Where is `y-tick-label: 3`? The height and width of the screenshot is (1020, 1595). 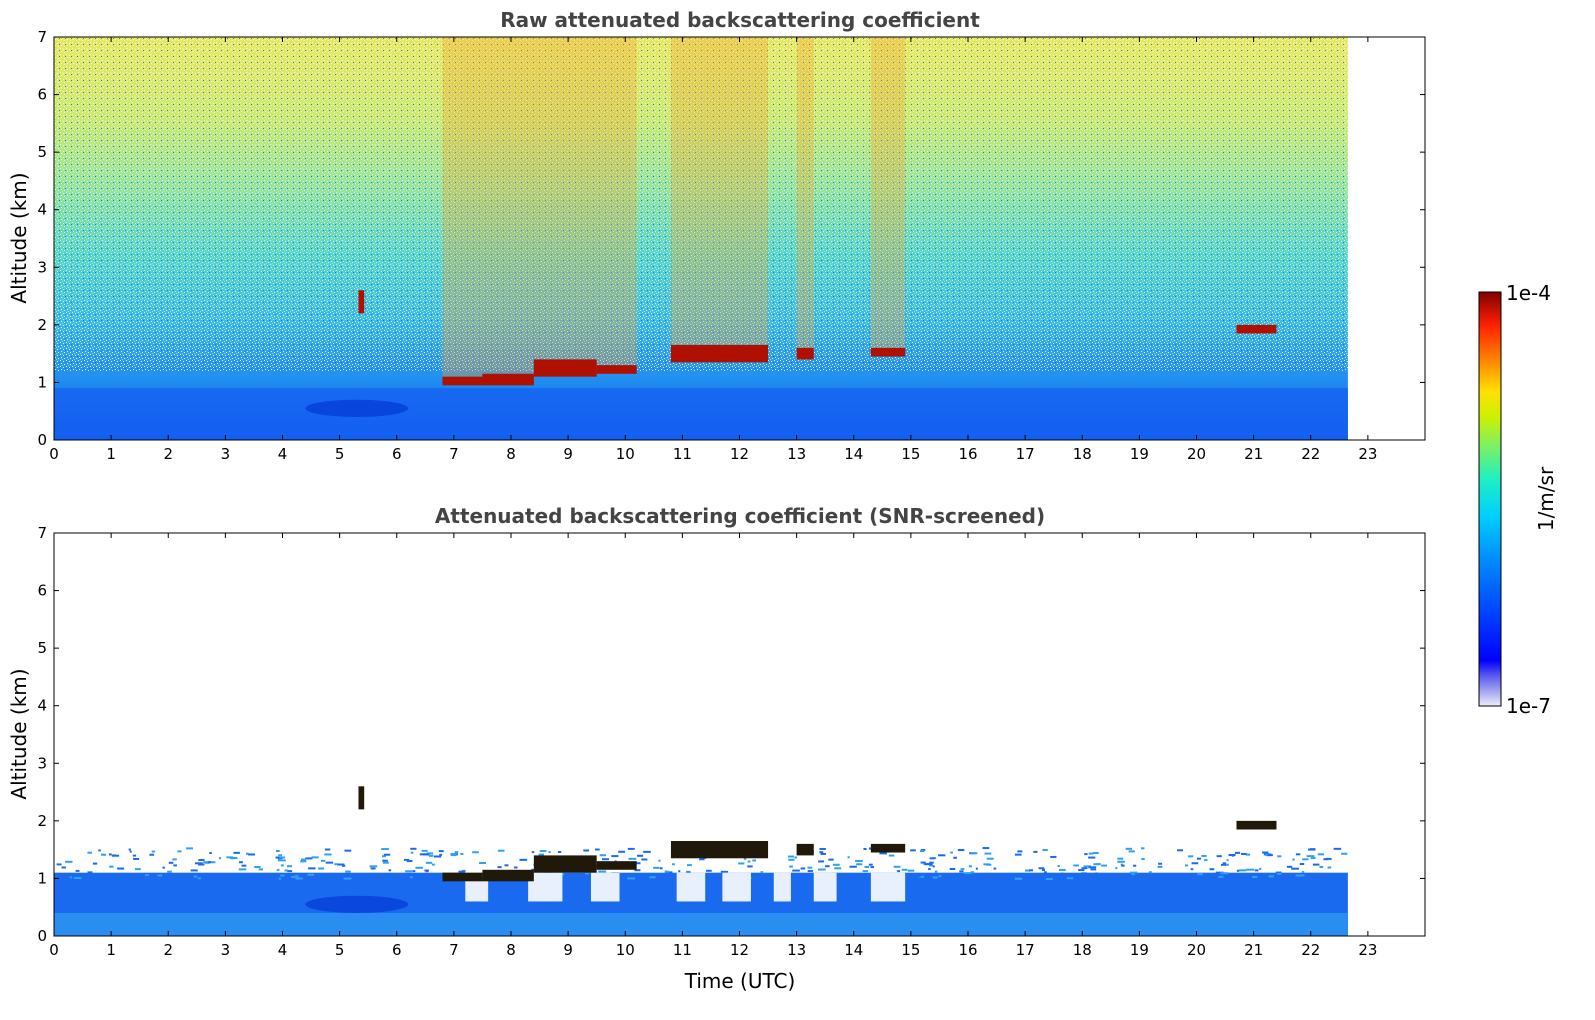
y-tick-label: 3 is located at coordinates (42, 267).